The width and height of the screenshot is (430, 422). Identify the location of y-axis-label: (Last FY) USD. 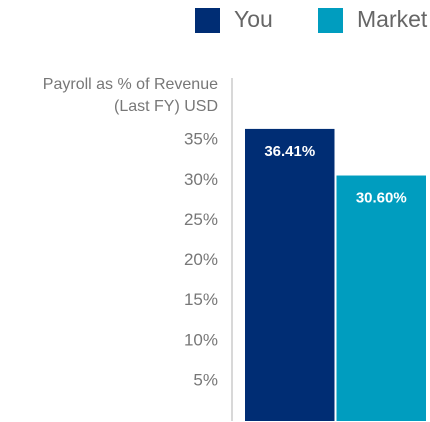
(166, 106).